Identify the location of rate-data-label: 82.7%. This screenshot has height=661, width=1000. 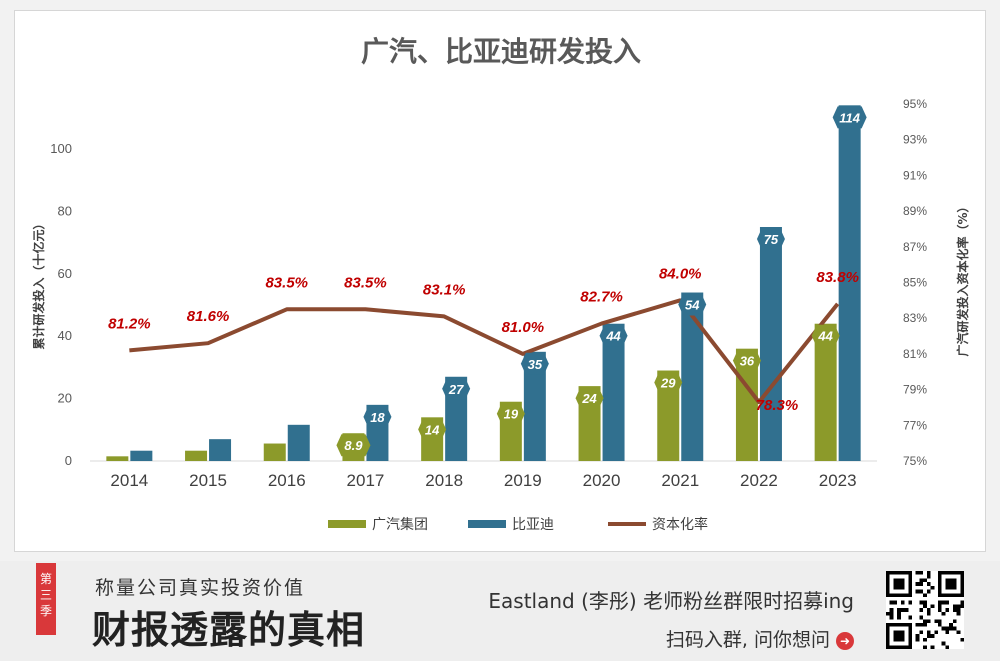
(601, 297).